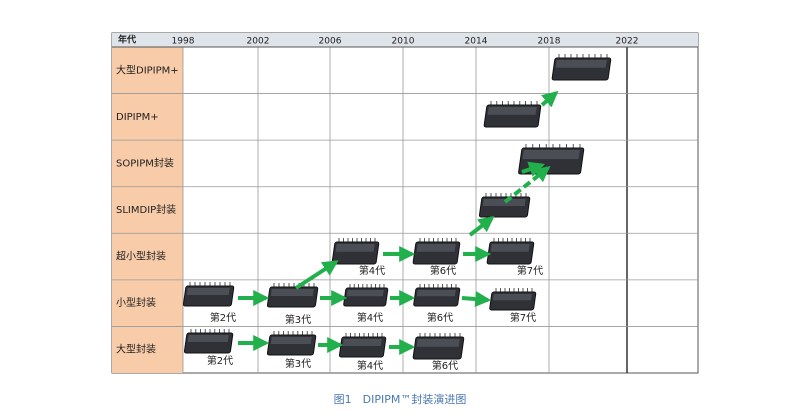  What do you see at coordinates (330, 42) in the screenshot?
I see `year-label: 2006` at bounding box center [330, 42].